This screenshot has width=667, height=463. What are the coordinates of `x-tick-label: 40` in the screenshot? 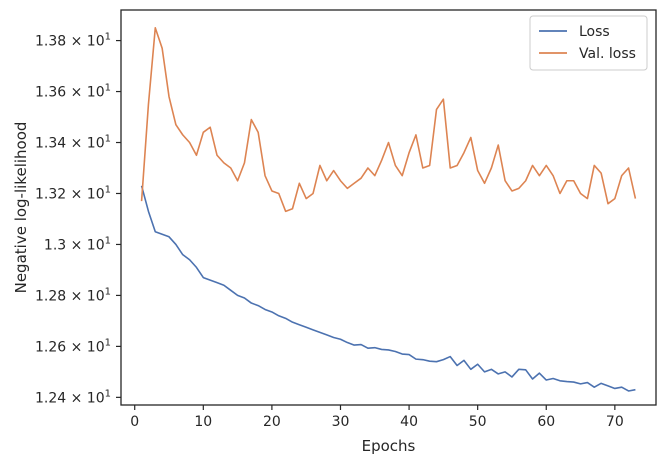 It's located at (409, 422).